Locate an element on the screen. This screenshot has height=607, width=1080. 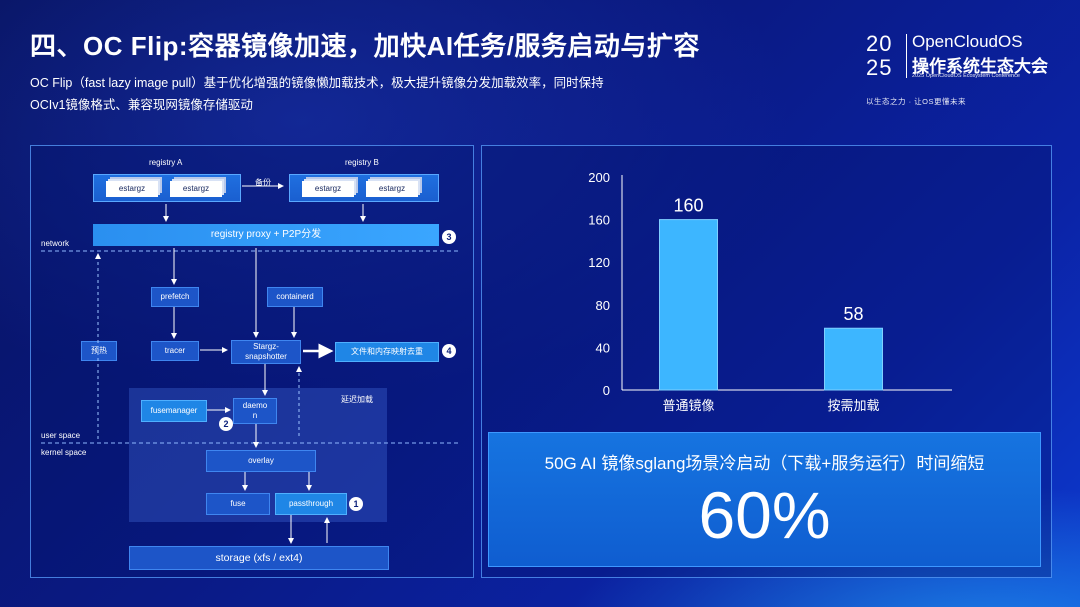
y-tick-label: 200 is located at coordinates (599, 177).